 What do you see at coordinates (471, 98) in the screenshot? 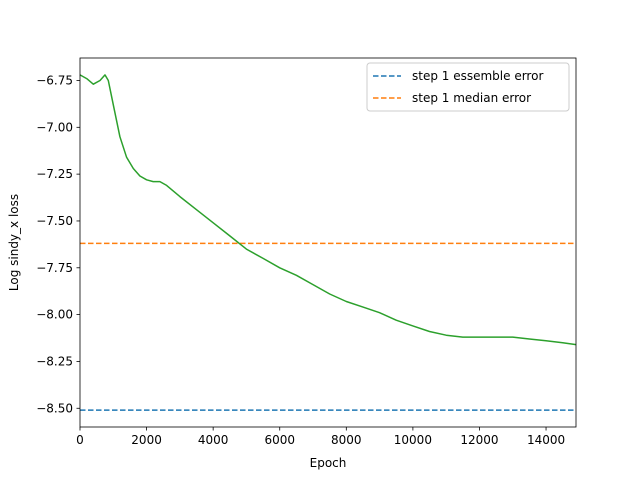
I see `legend-label: step 1 median error` at bounding box center [471, 98].